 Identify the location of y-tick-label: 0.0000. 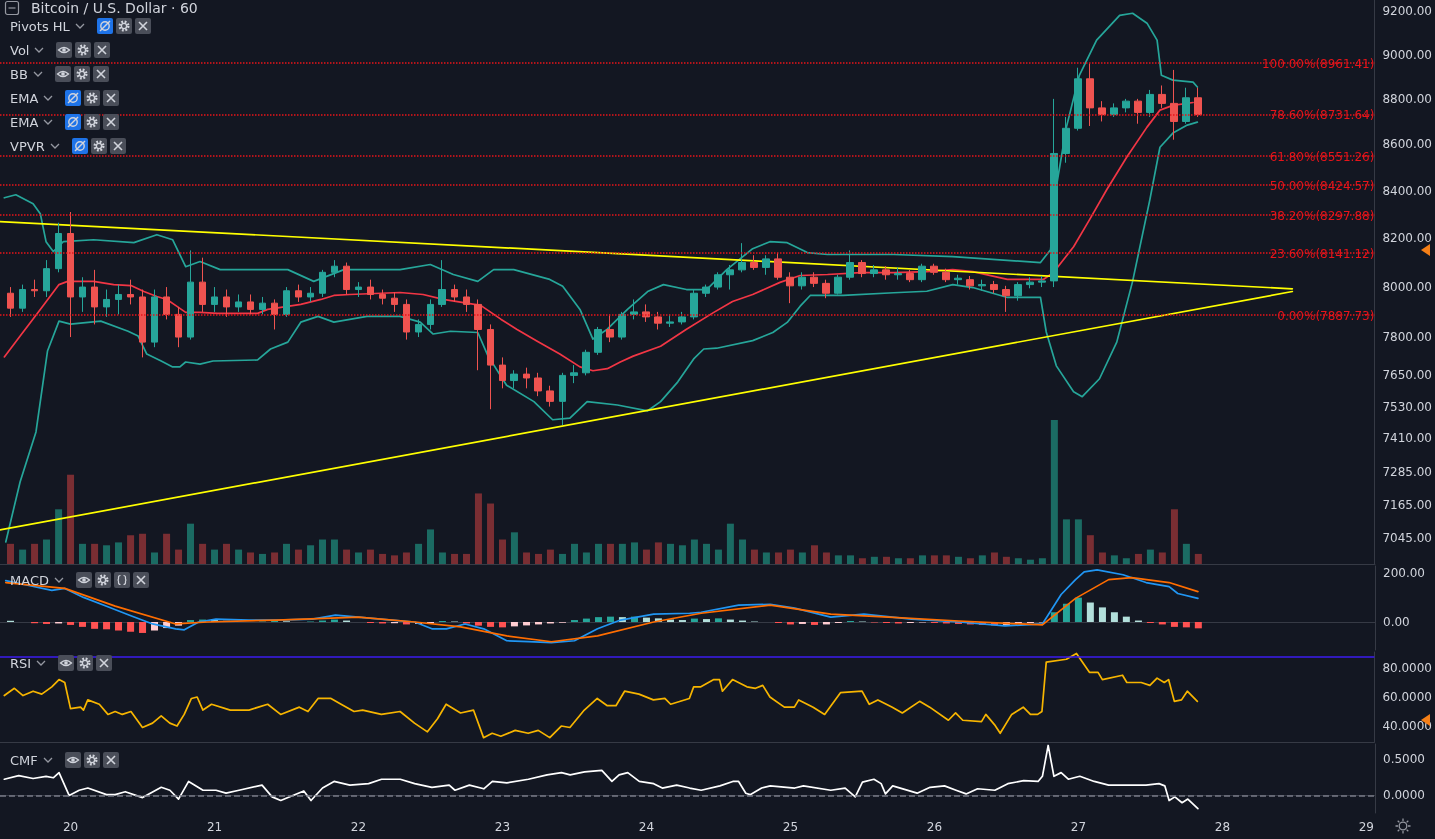
(1404, 795).